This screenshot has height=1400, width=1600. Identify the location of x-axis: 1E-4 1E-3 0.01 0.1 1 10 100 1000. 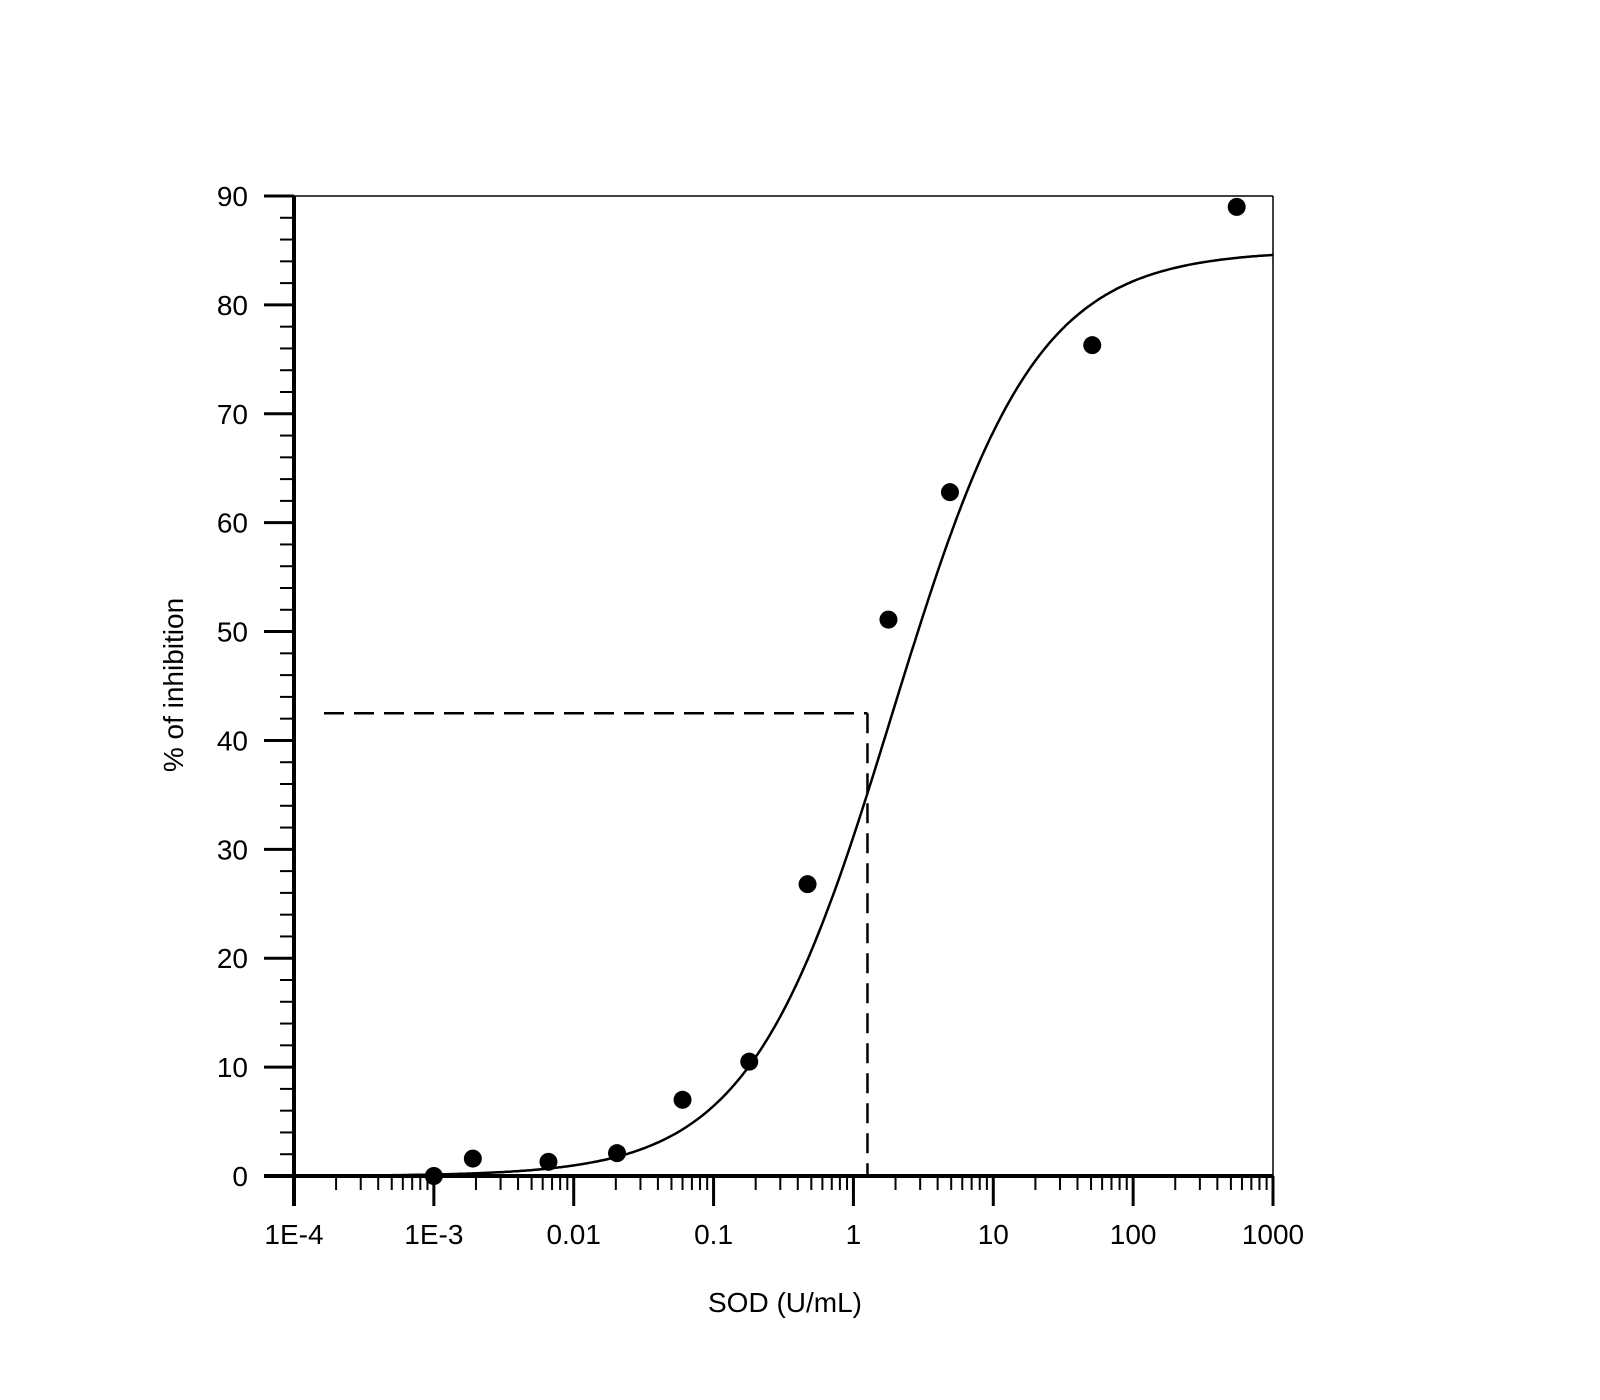
(784, 1212).